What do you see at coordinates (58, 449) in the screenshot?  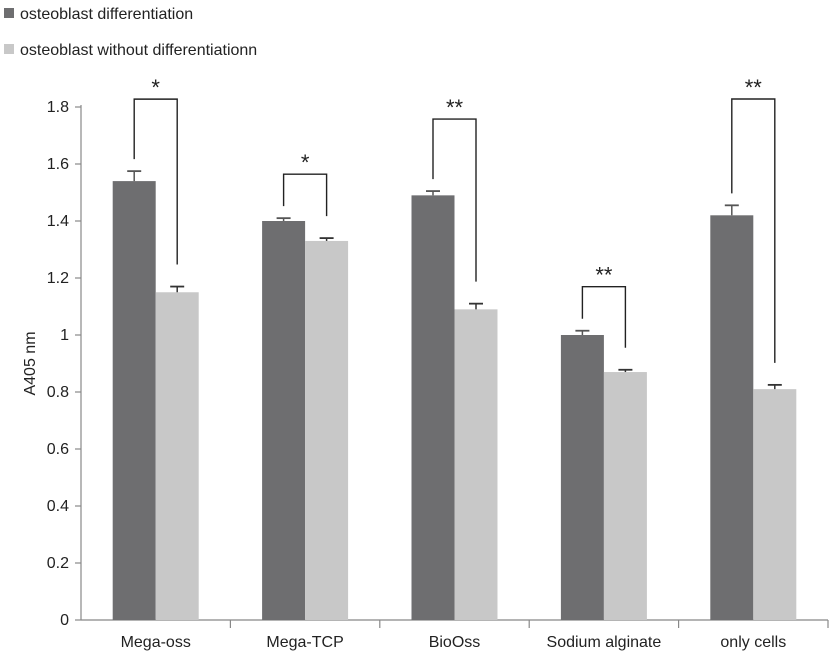 I see `y-tick-label: 0.6` at bounding box center [58, 449].